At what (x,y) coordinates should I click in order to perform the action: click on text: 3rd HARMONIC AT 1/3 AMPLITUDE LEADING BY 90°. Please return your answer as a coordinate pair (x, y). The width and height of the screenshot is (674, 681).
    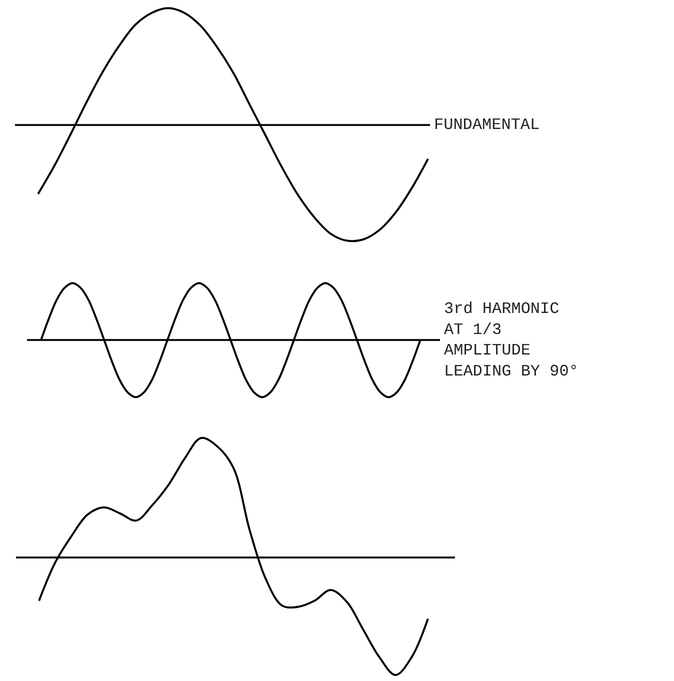
    Looking at the image, I should click on (511, 340).